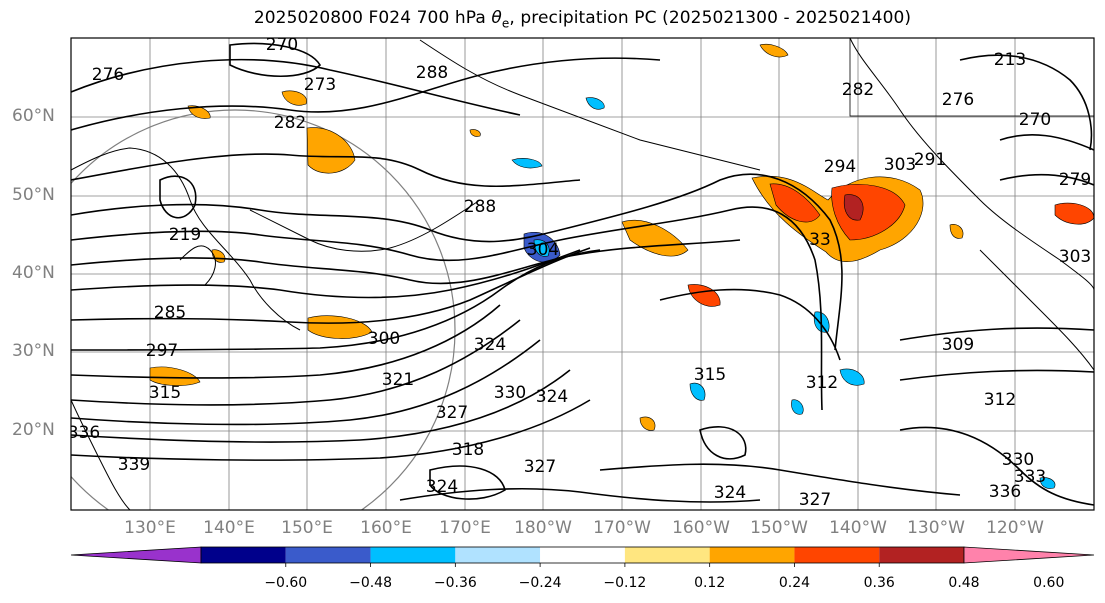 Image resolution: width=1105 pixels, height=603 pixels. Describe the element at coordinates (815, 500) in the screenshot. I see `contour-label: 327` at that location.